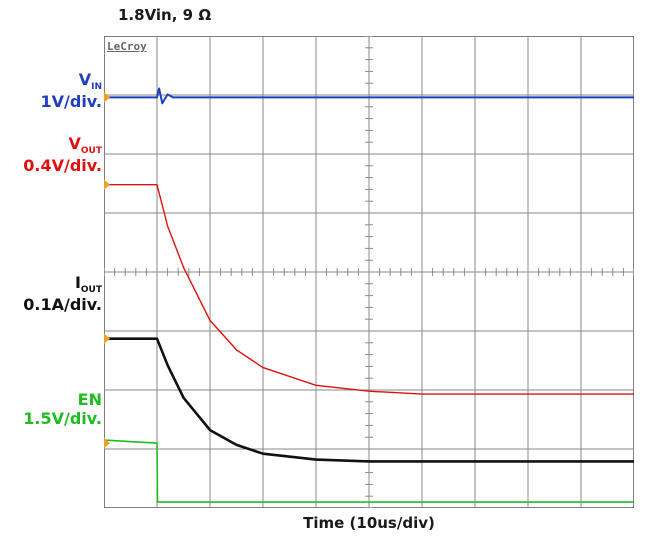 The image size is (646, 539). What do you see at coordinates (53, 154) in the screenshot?
I see `vout-label: VOUT 0.4V/div.` at bounding box center [53, 154].